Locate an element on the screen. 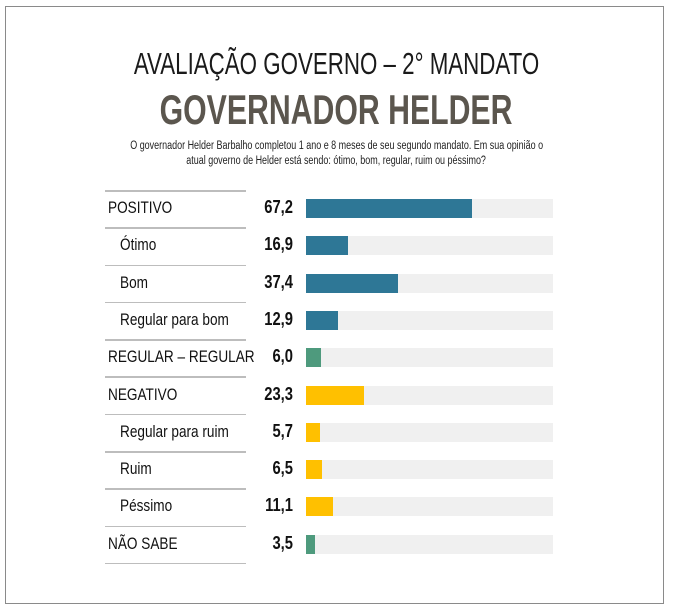 This screenshot has width=673, height=610. bar-row: REGULAR – REGULAR 6,0 is located at coordinates (335, 358).